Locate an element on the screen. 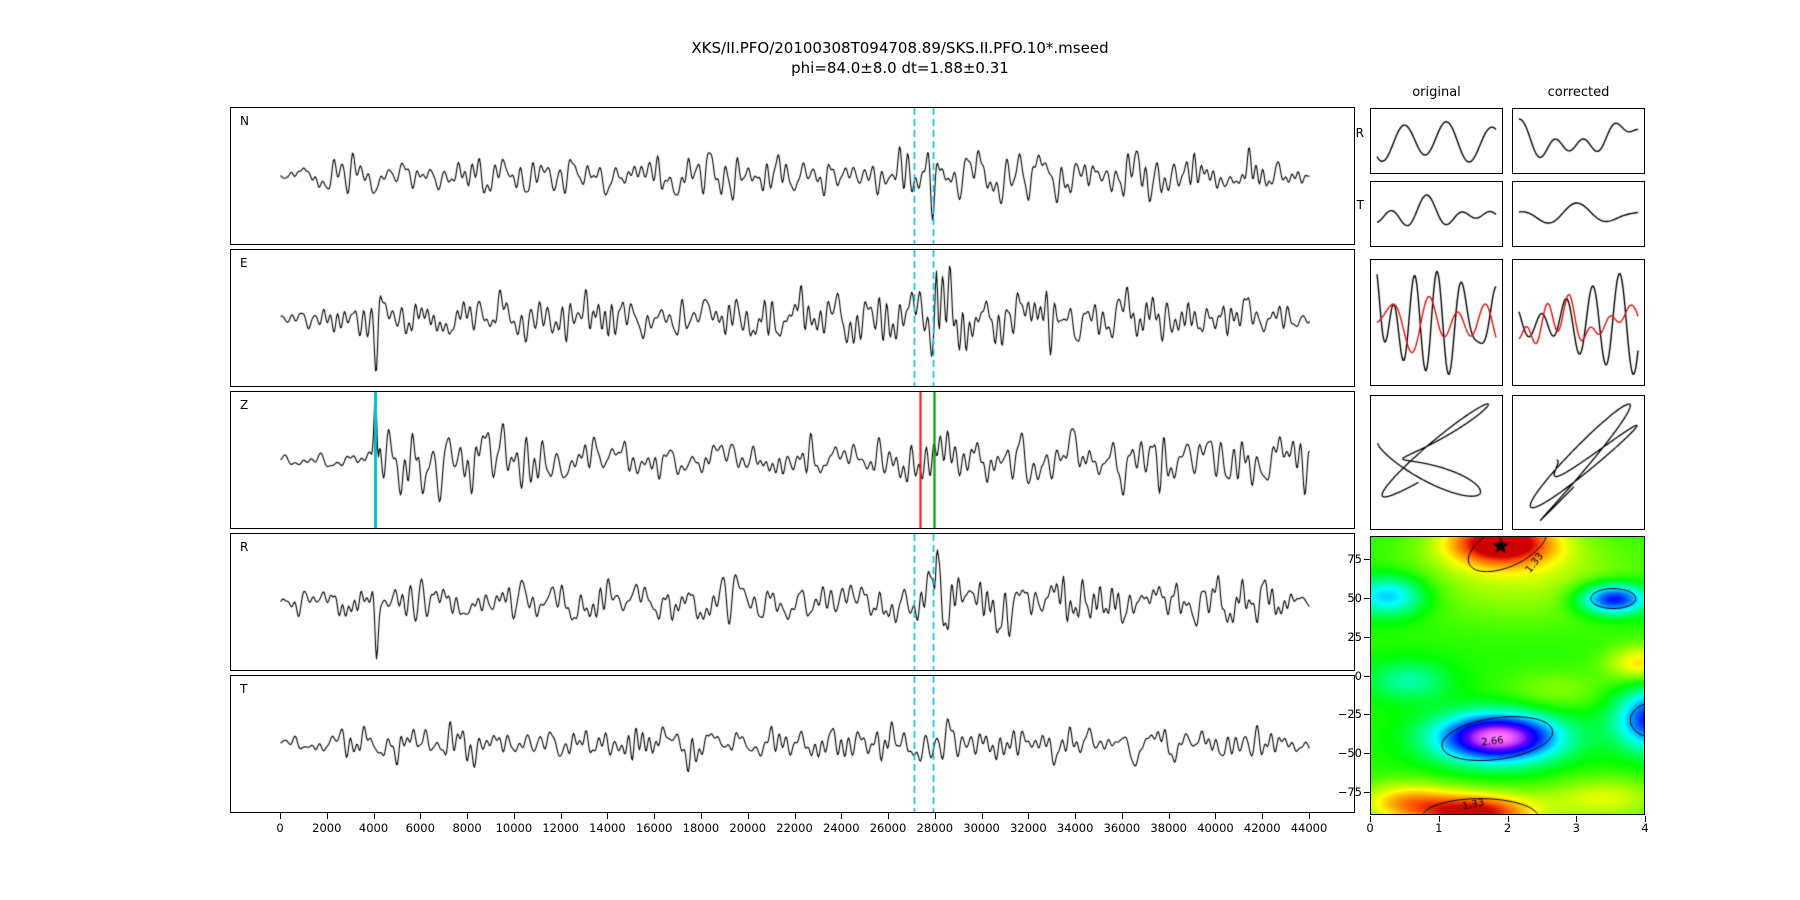  x-tick-label: 38000 is located at coordinates (1168, 828).